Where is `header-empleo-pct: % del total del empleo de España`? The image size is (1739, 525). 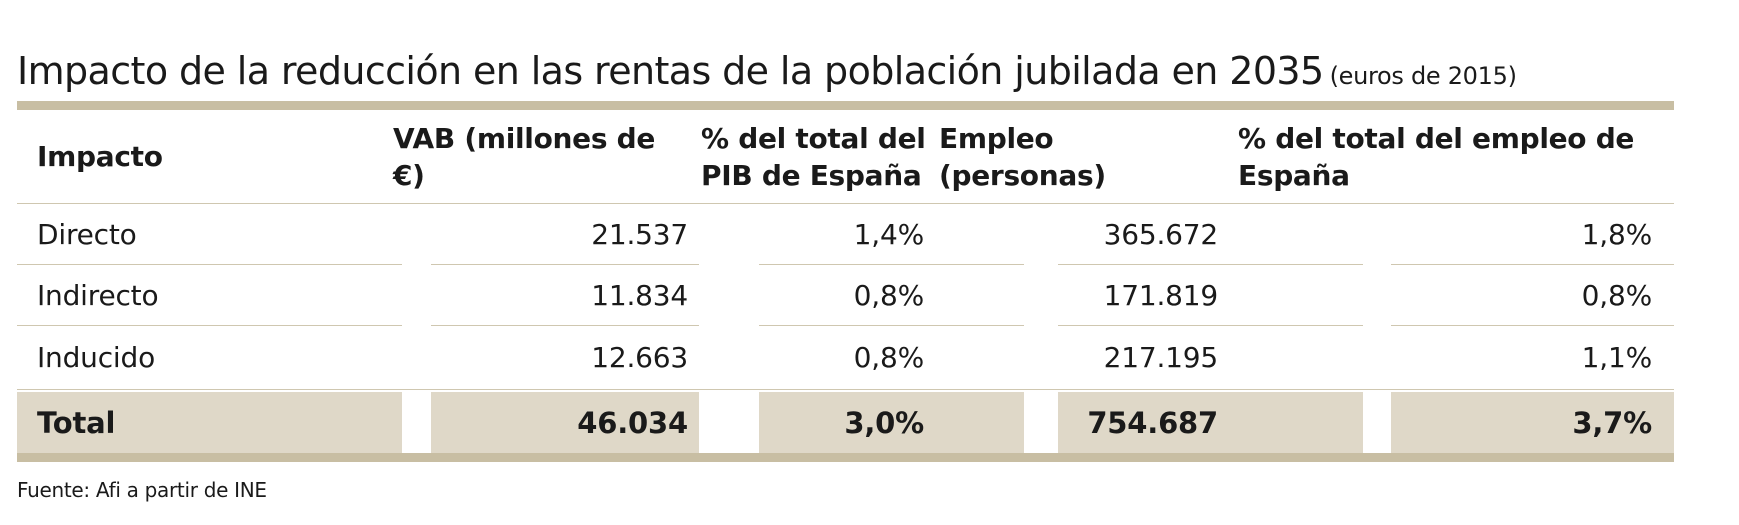 header-empleo-pct: % del total del empleo de España is located at coordinates (1436, 156).